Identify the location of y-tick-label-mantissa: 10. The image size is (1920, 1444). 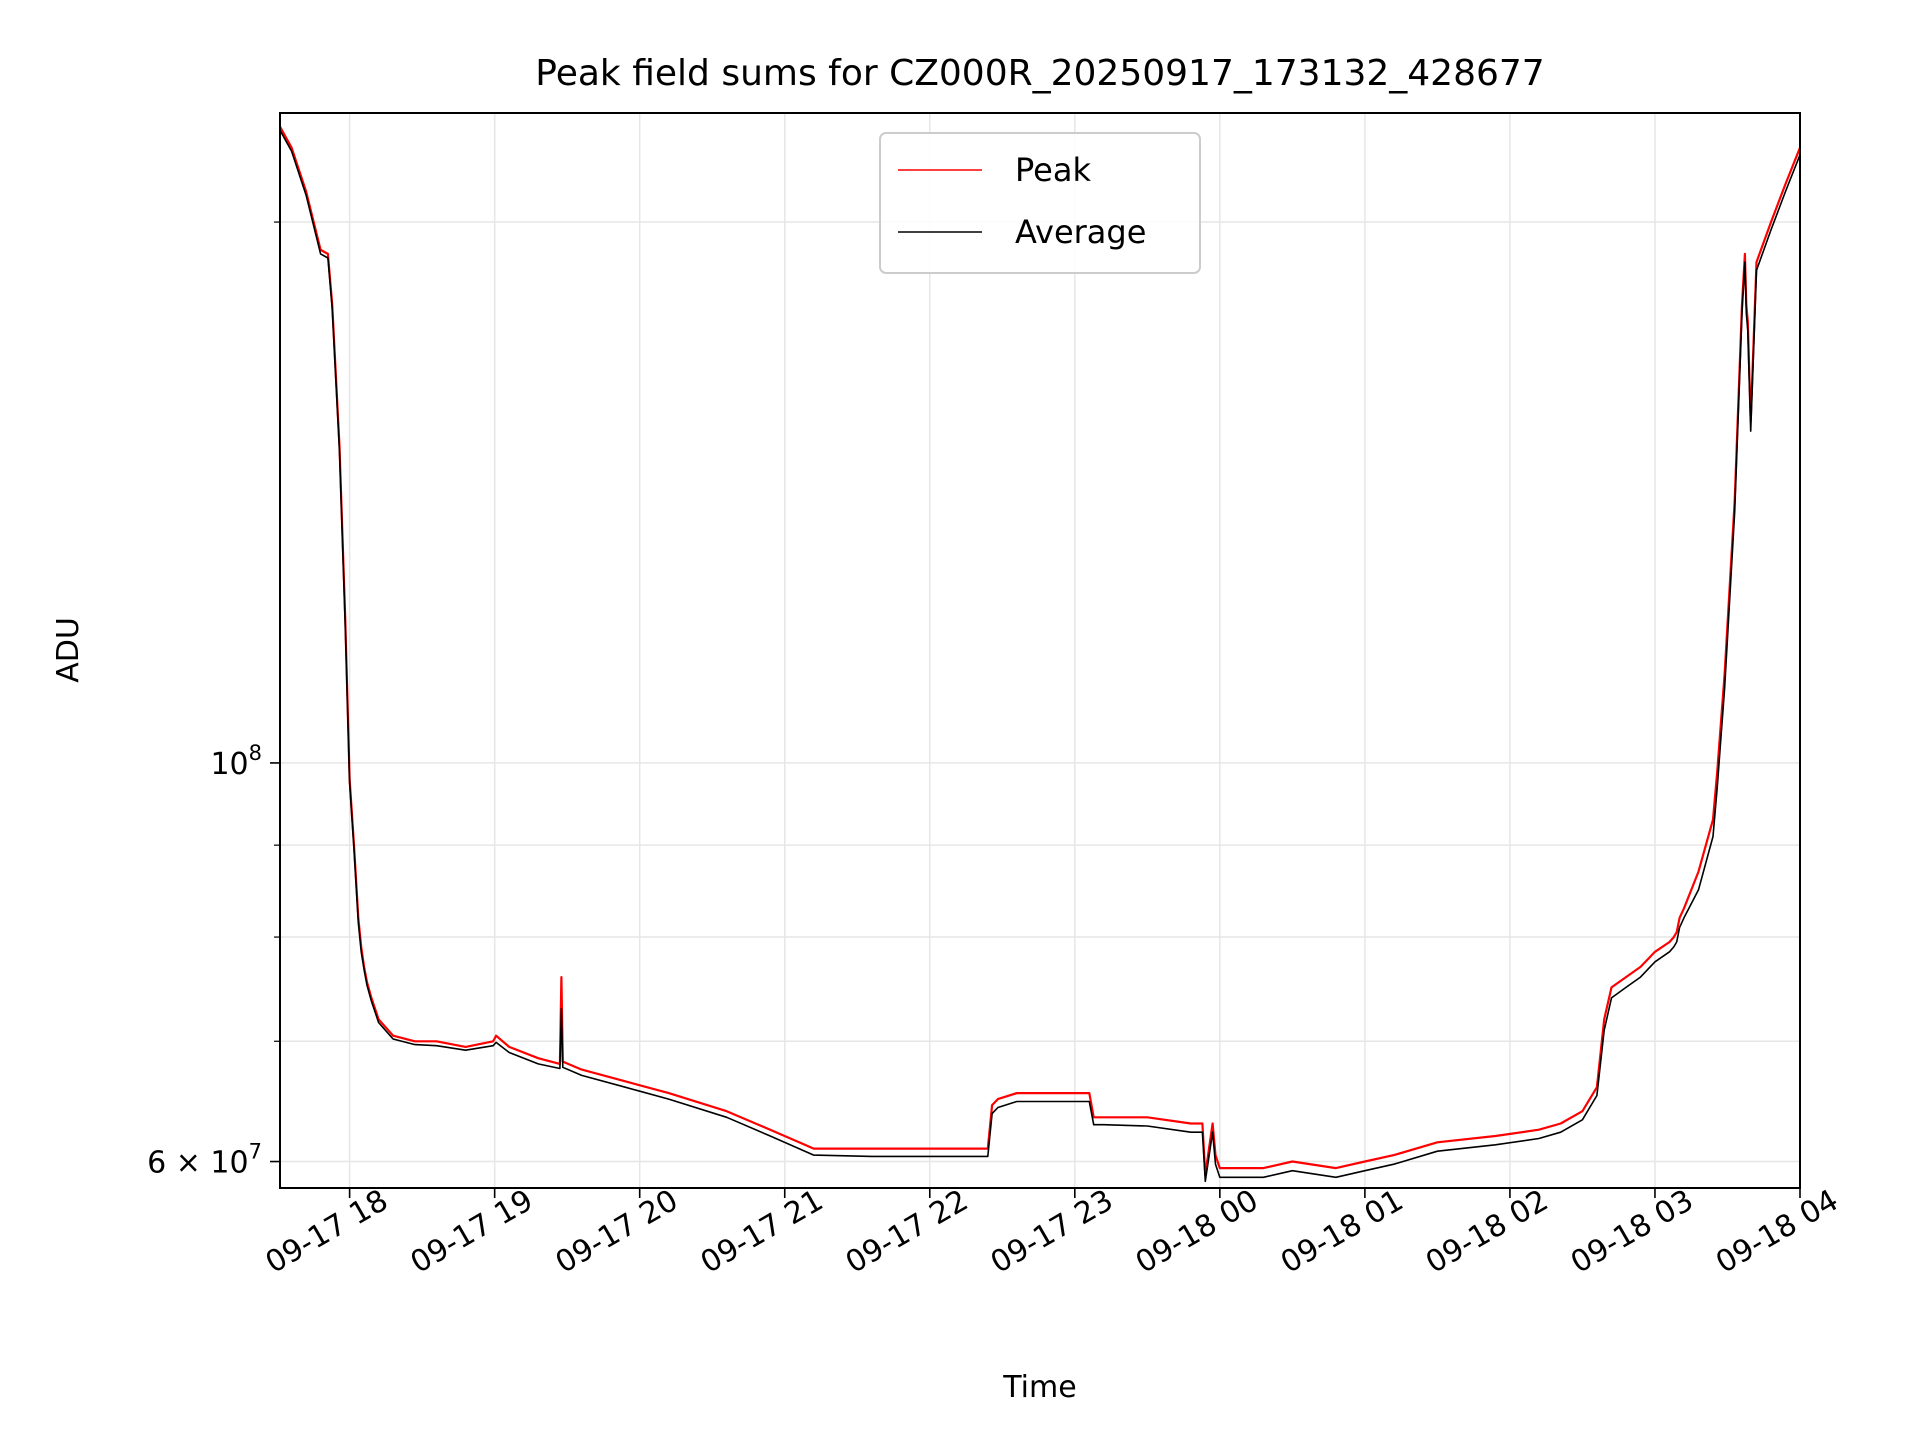
(229, 764).